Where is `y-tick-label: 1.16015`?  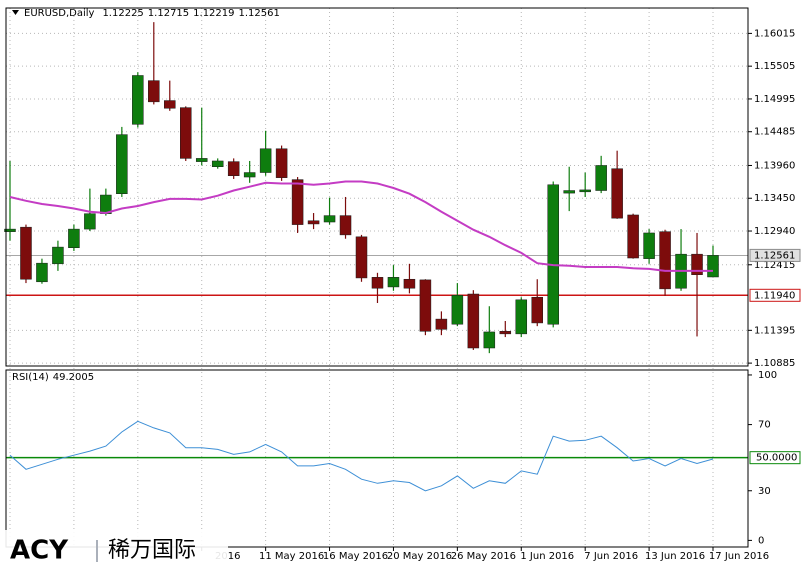 y-tick-label: 1.16015 is located at coordinates (774, 33).